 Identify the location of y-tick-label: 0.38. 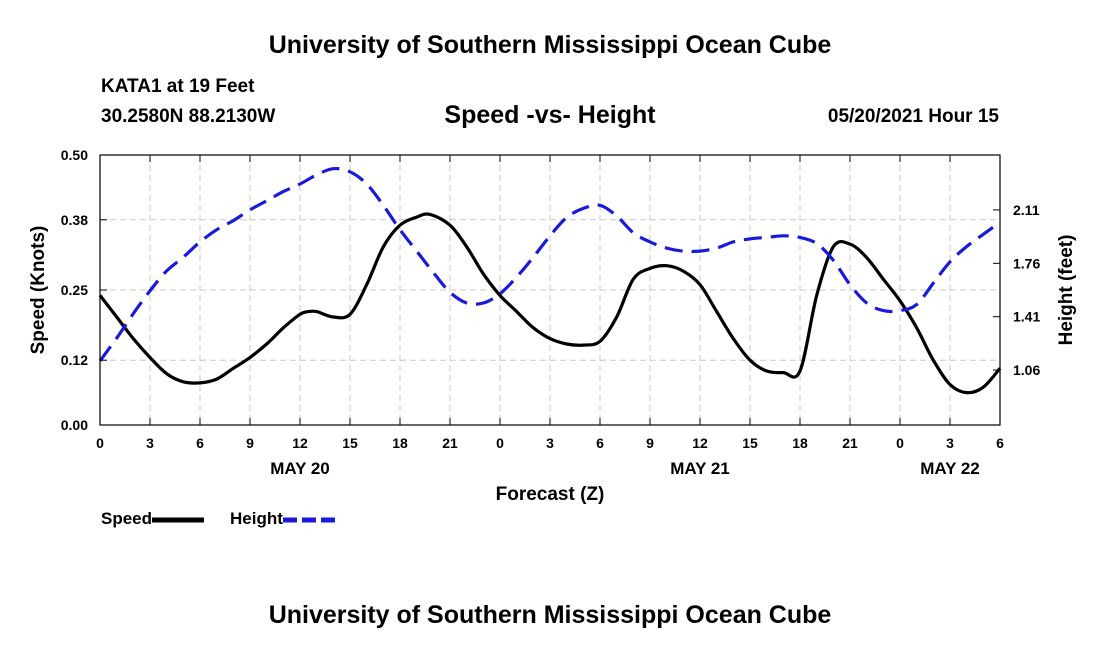
(74, 220).